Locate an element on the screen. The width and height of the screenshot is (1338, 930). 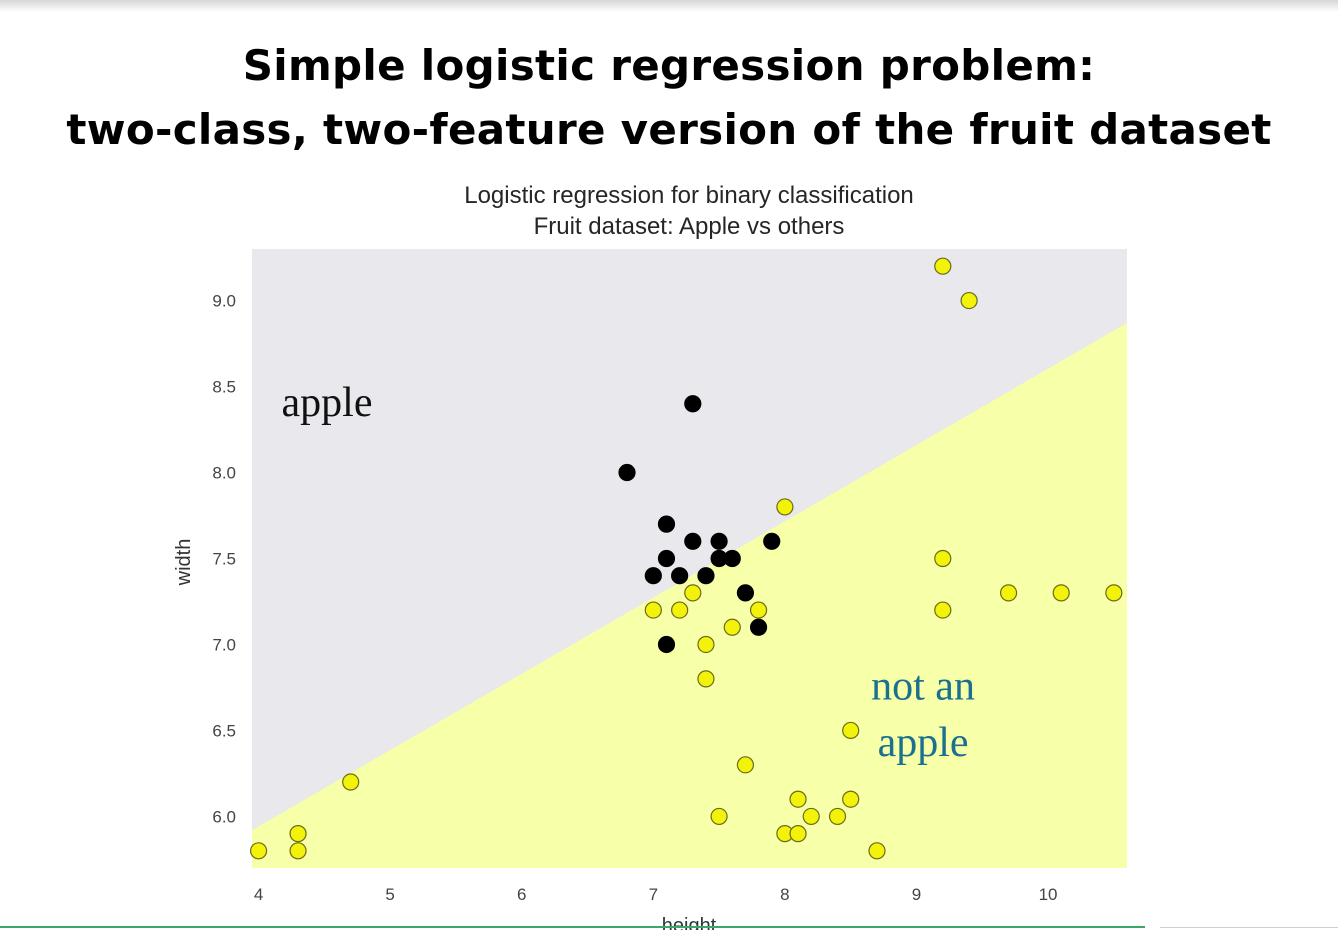
x-tick-label: 8 is located at coordinates (784, 894).